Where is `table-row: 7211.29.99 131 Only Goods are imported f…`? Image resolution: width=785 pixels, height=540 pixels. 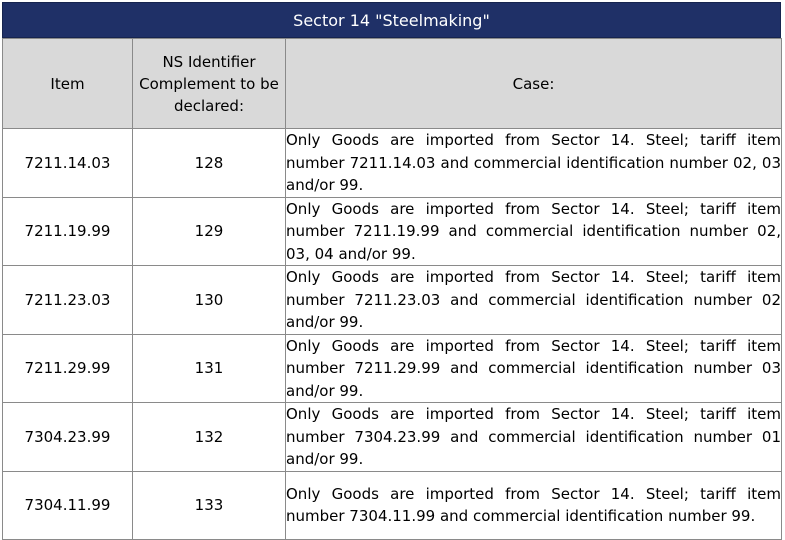
table-row: 7211.29.99 131 Only Goods are imported f… is located at coordinates (392, 368).